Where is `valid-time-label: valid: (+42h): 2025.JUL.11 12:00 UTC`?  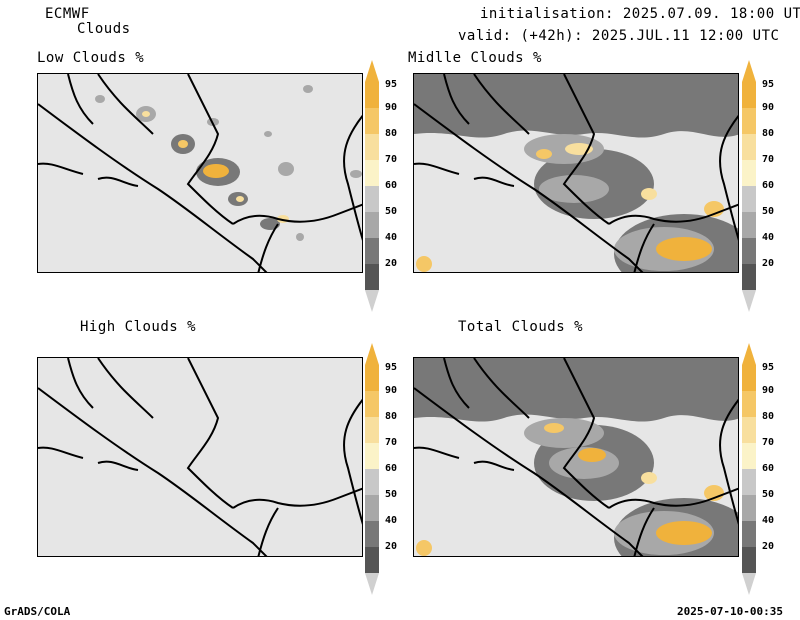
valid-time-label: valid: (+42h): 2025.JUL.11 12:00 UTC is located at coordinates (619, 36).